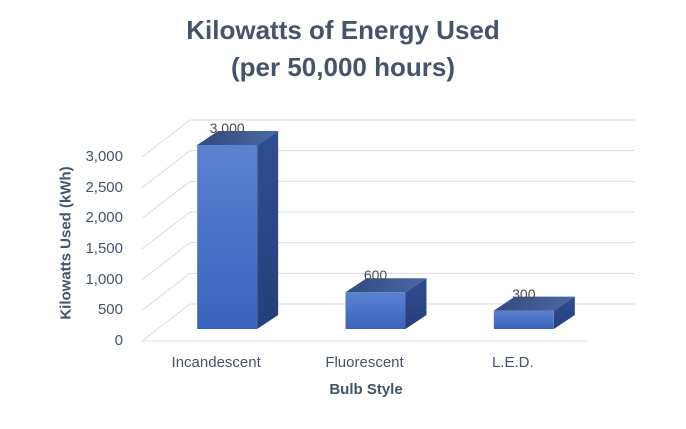 This screenshot has height=429, width=686. Describe the element at coordinates (104, 248) in the screenshot. I see `y-tick-label: 1,500` at that location.